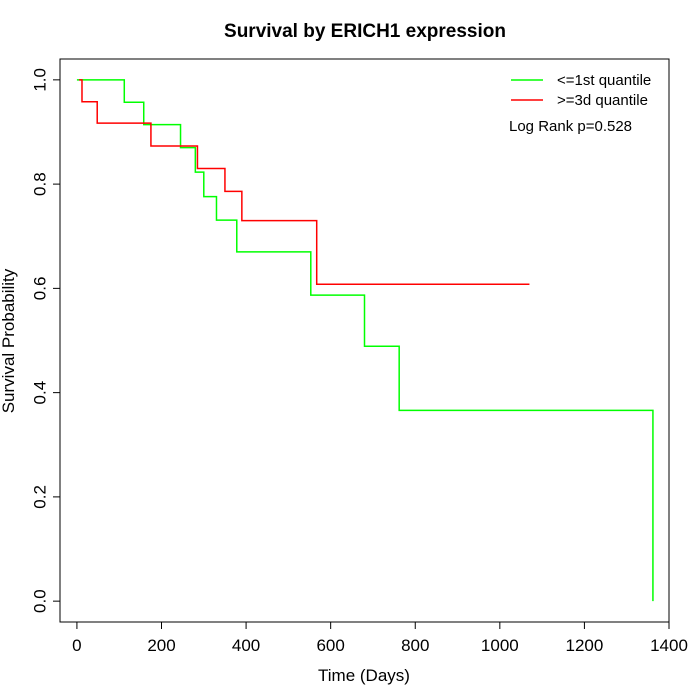  What do you see at coordinates (45, 340) in the screenshot?
I see `y-axis: 0.0 0.2 0.4 0.6 0.8 1.0` at bounding box center [45, 340].